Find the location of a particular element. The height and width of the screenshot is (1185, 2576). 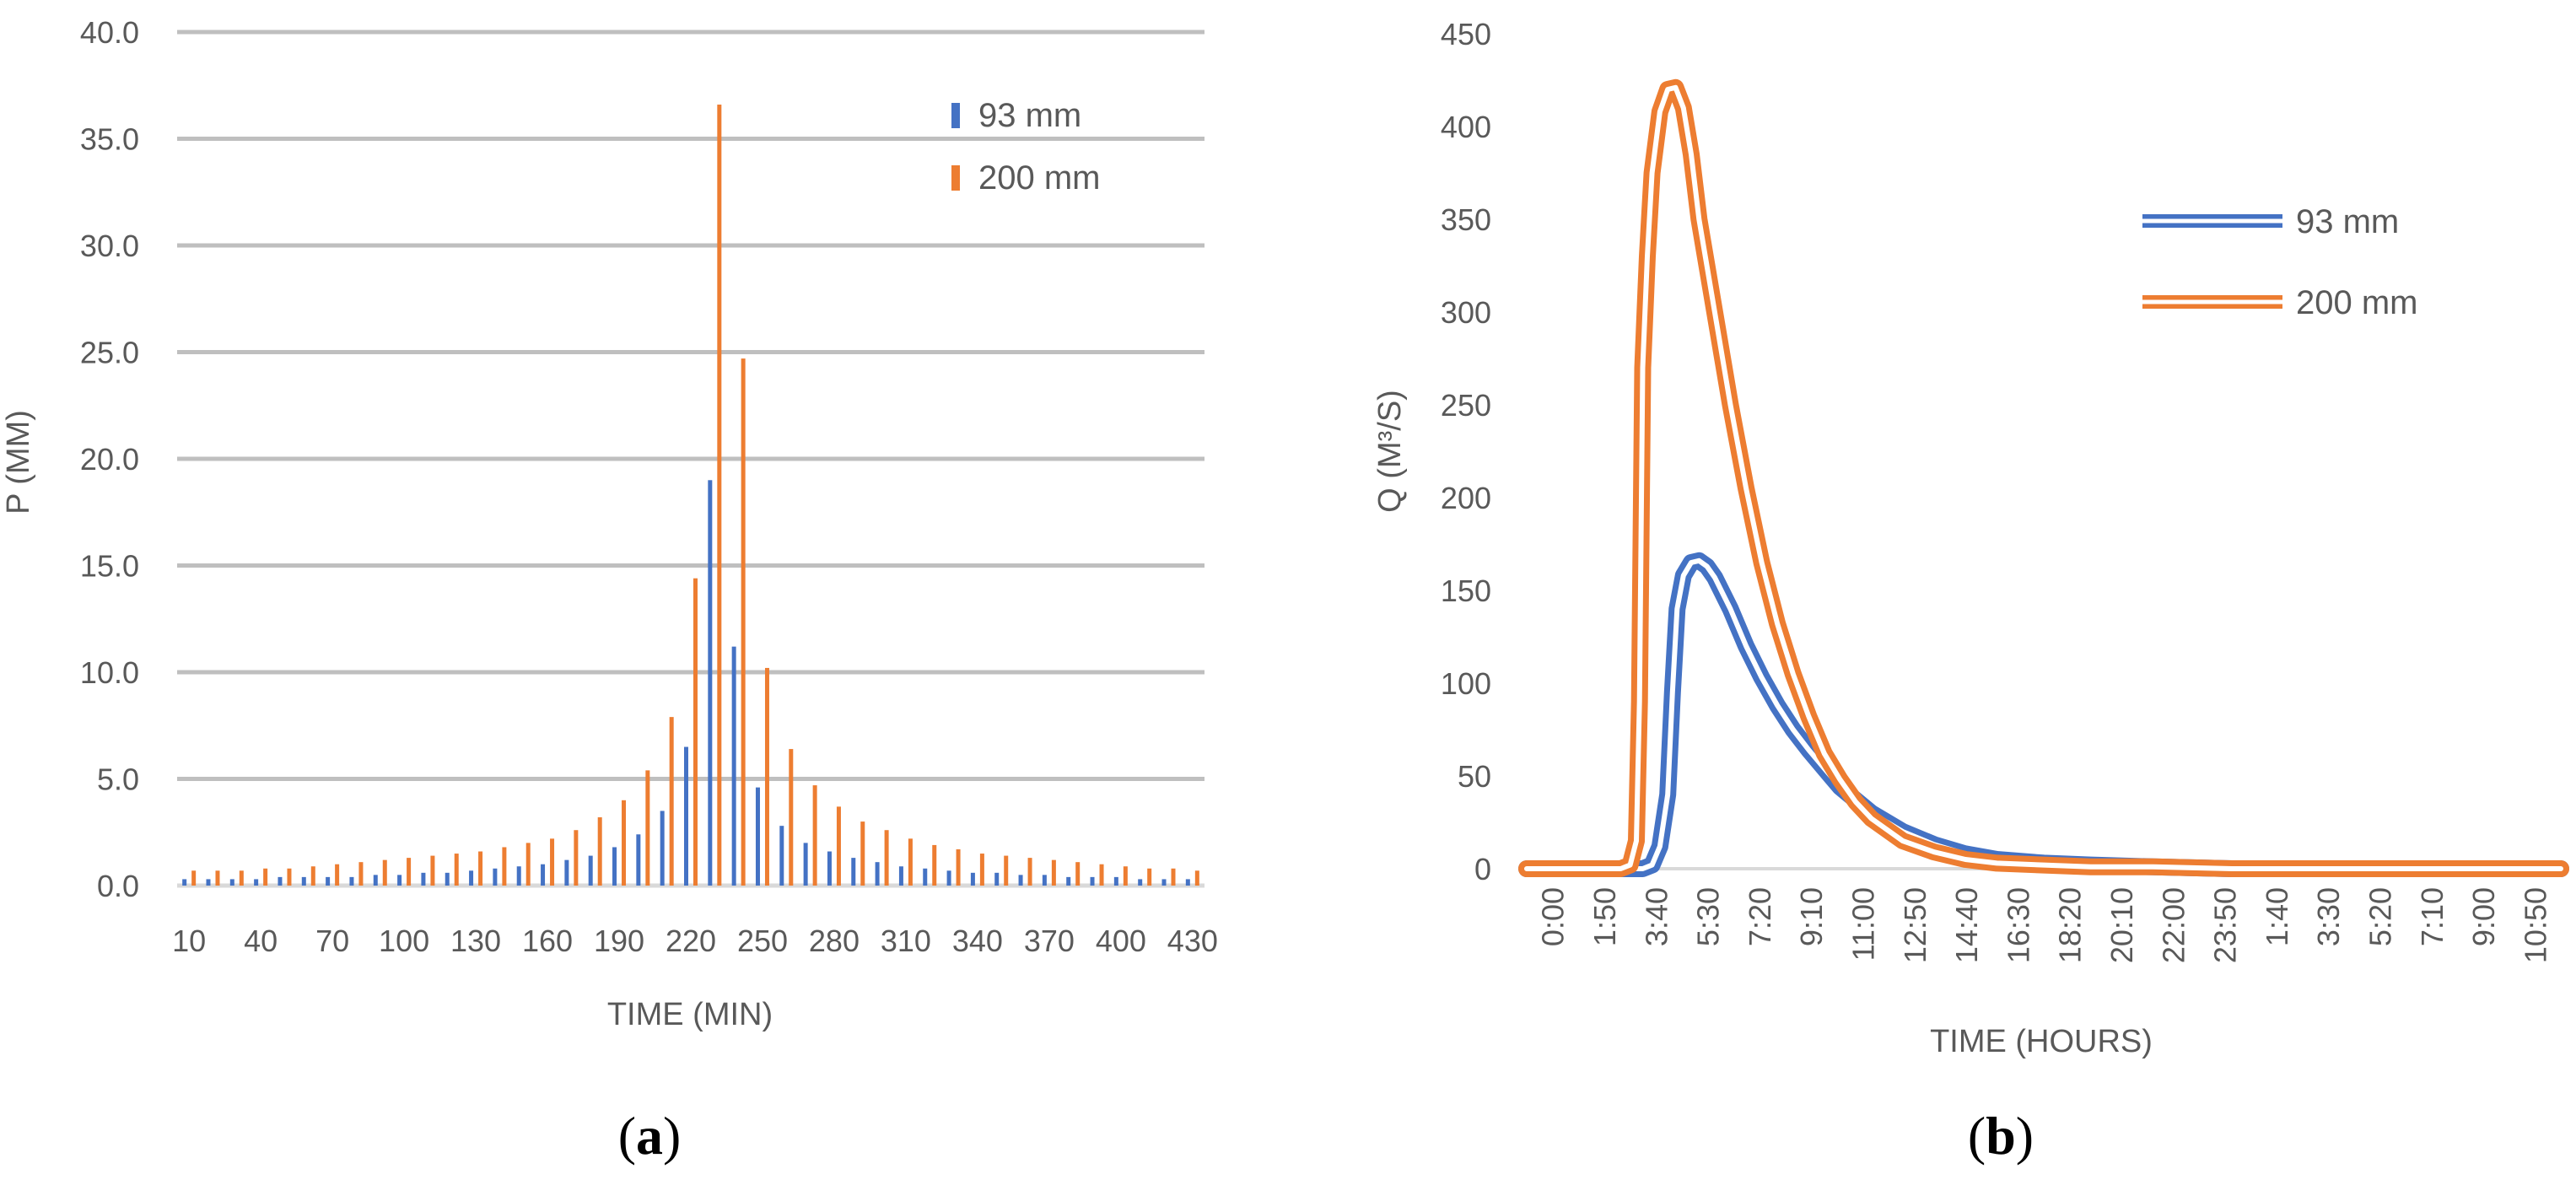

x-tick-label: 220 is located at coordinates (691, 941).